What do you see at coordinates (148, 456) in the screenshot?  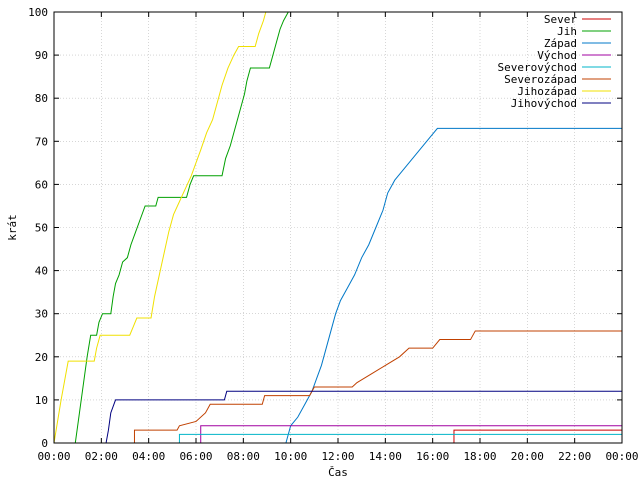 I see `x-tick-label: 04:00` at bounding box center [148, 456].